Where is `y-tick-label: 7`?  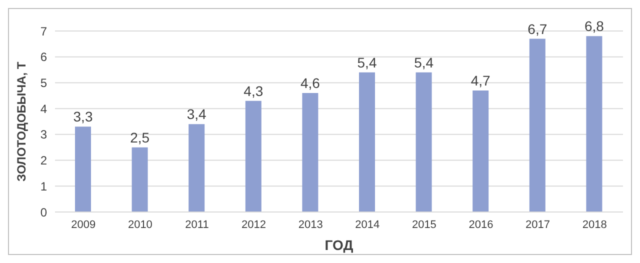 y-tick-label: 7 is located at coordinates (44, 31).